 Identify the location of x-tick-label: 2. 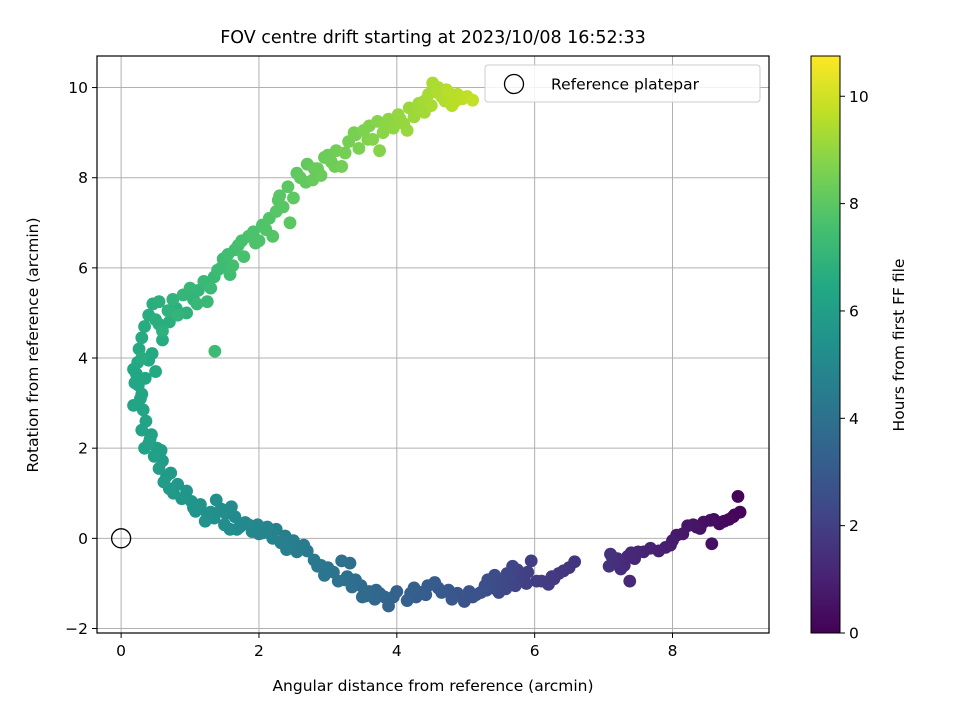
(259, 651).